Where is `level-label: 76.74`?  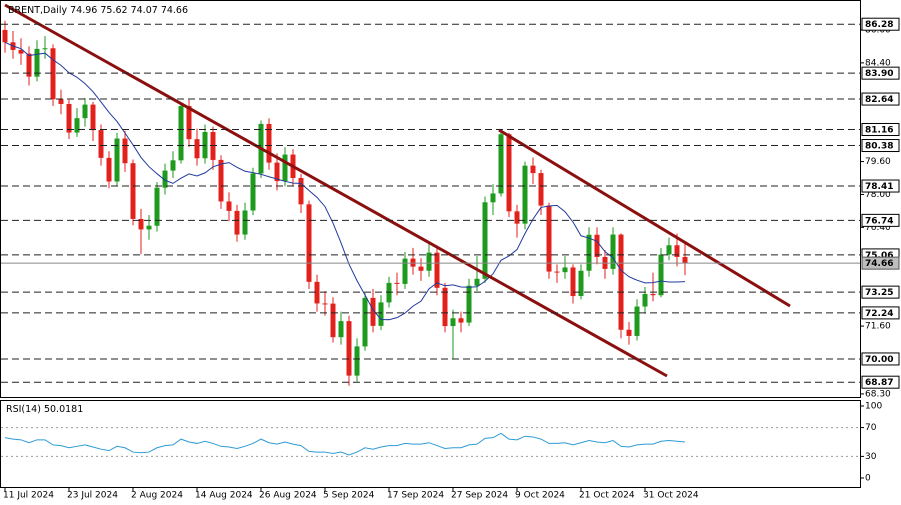 level-label: 76.74 is located at coordinates (879, 221).